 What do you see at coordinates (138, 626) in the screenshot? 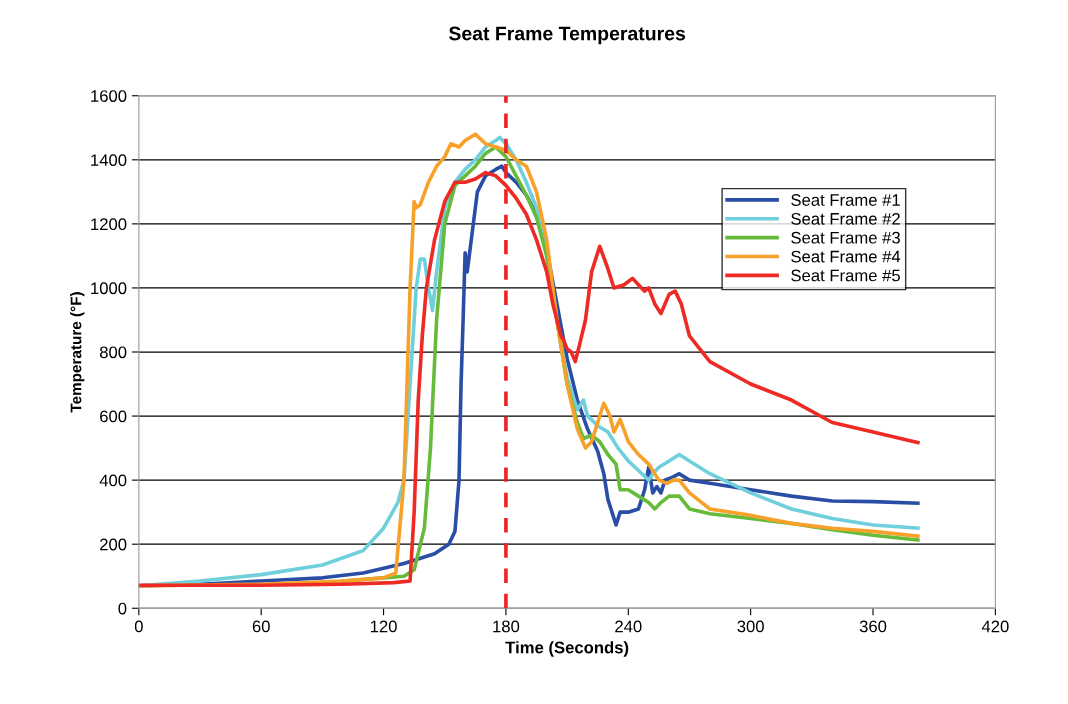
I see `x-tick-label: 0` at bounding box center [138, 626].